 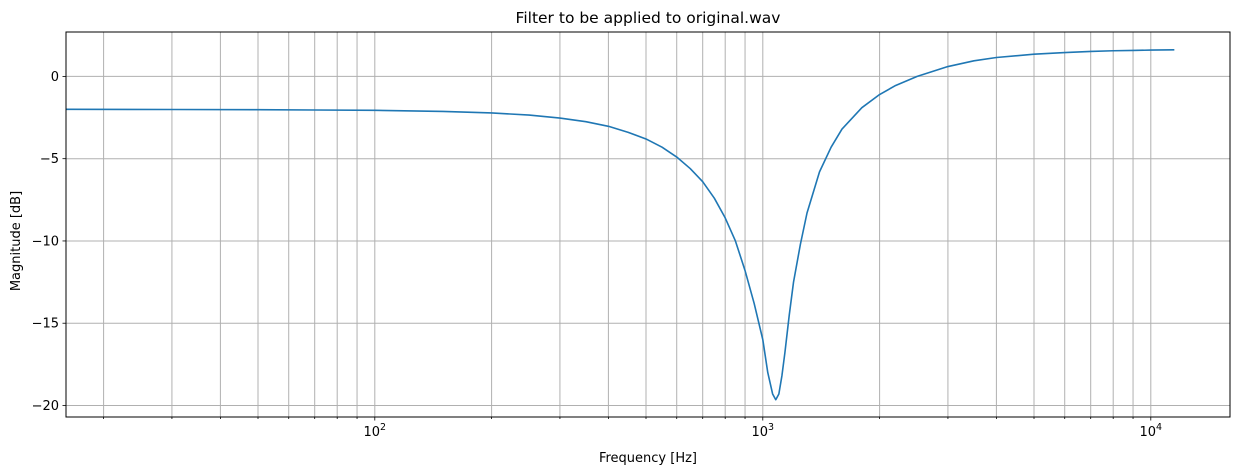 I want to click on y-tick-label: −20, so click(x=45, y=406).